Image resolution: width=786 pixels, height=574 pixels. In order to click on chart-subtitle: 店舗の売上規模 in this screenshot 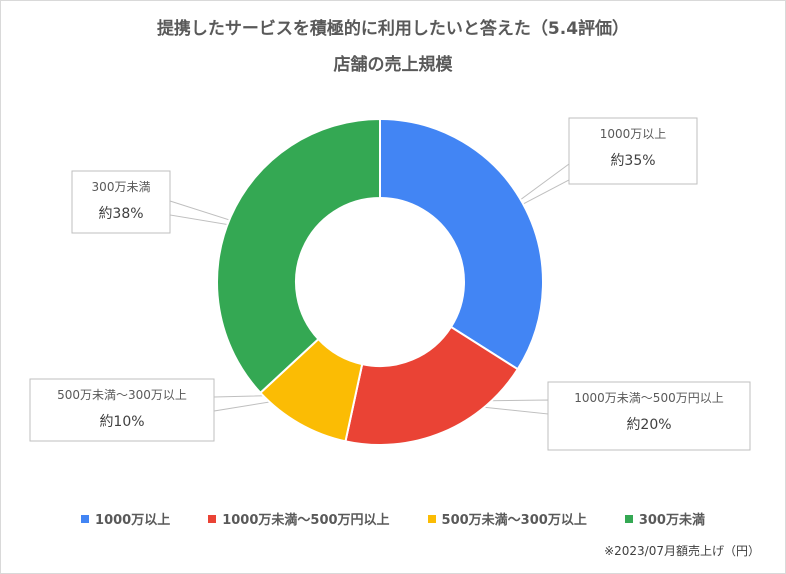, I will do `click(393, 65)`.